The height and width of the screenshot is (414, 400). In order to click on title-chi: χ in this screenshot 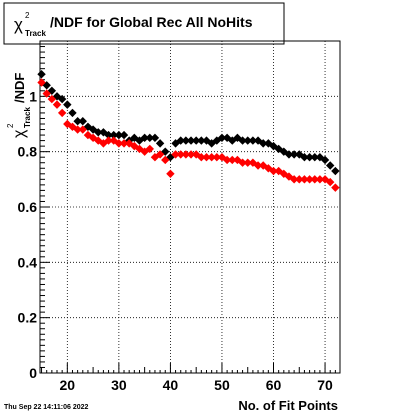, I will do `click(18, 24)`.